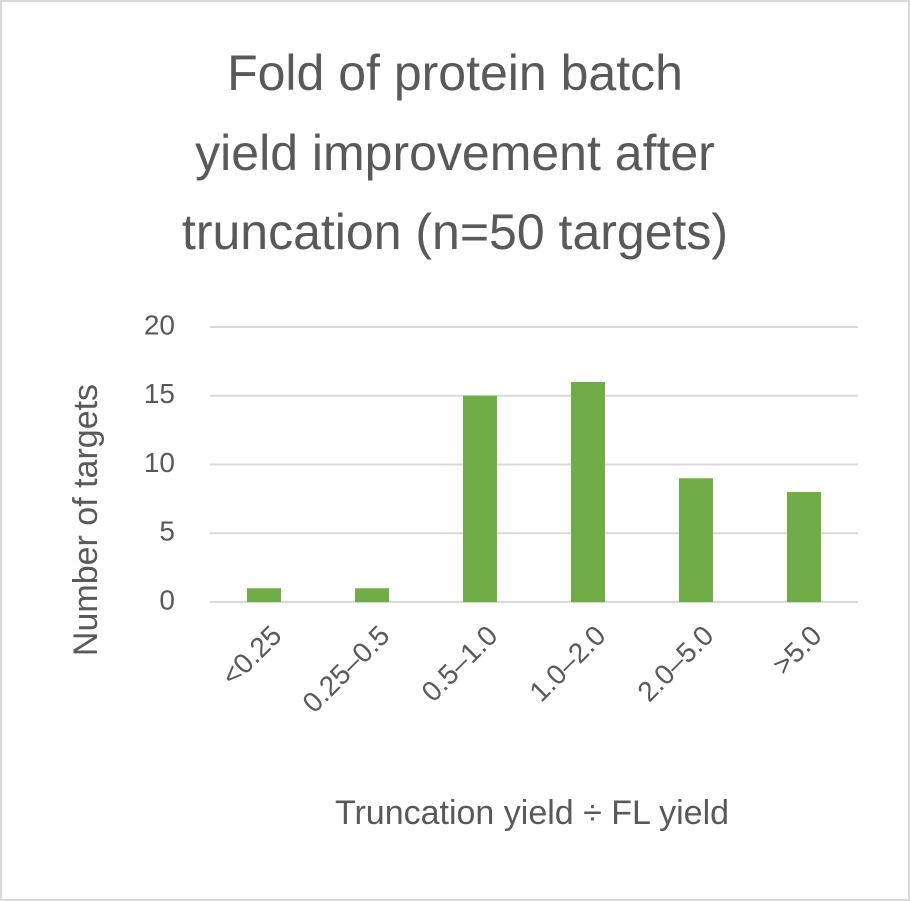  I want to click on y-tick-label: 20, so click(159, 324).